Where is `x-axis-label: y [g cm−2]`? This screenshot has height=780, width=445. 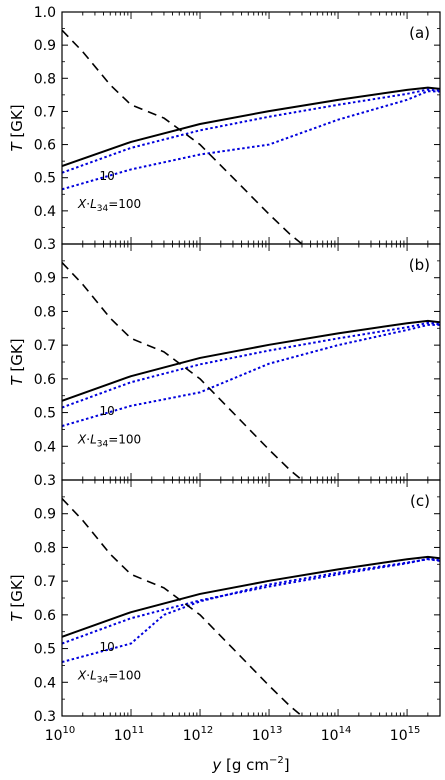
x-axis-label: y [g cm−2] is located at coordinates (250, 764).